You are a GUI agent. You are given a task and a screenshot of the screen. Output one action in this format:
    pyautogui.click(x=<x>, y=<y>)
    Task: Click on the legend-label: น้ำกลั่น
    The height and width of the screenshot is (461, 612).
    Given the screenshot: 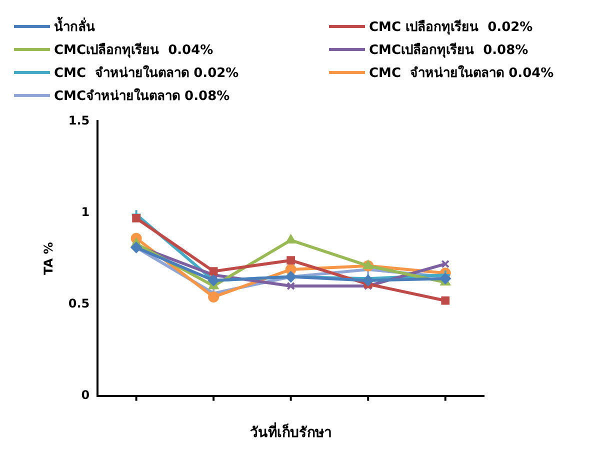 What is the action you would take?
    pyautogui.click(x=74, y=26)
    